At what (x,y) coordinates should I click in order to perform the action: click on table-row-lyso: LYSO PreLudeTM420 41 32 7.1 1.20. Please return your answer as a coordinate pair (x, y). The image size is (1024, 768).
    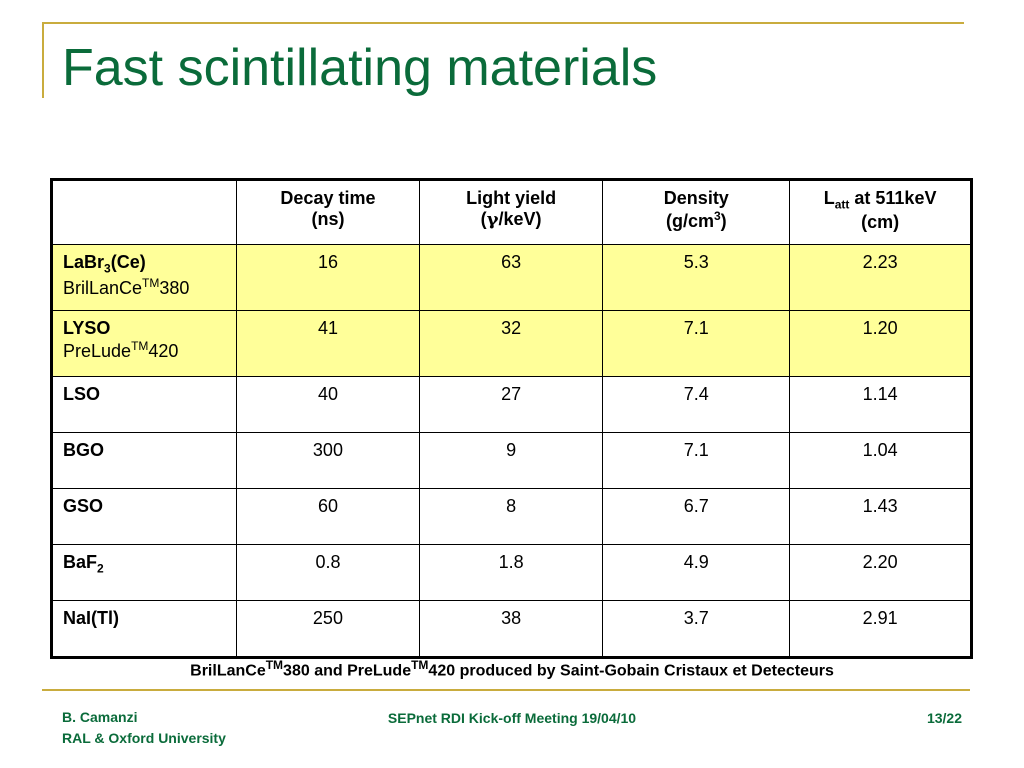
    Looking at the image, I should click on (511, 343).